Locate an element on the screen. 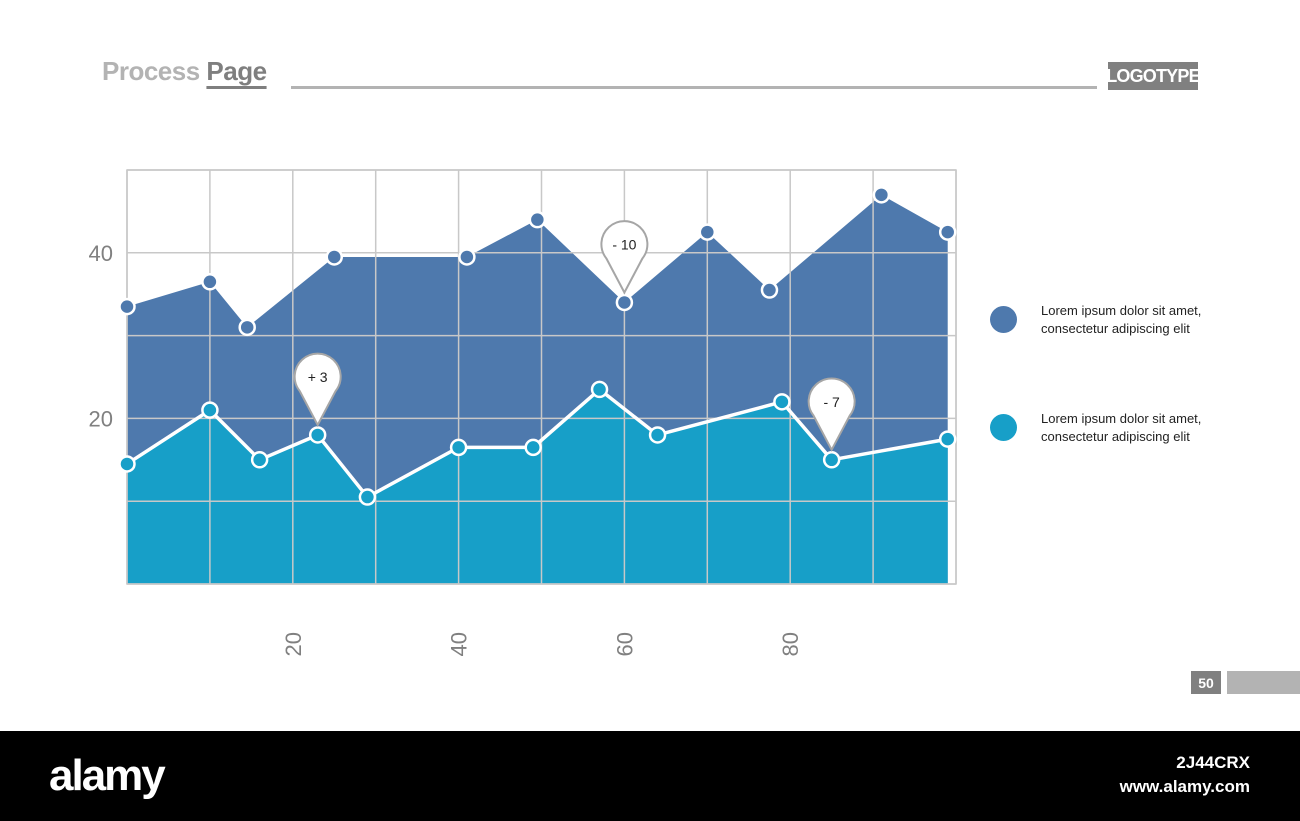 This screenshot has width=1300, height=821. watermark-bar: alamy 2J44CRX www.alamy.com is located at coordinates (650, 776).